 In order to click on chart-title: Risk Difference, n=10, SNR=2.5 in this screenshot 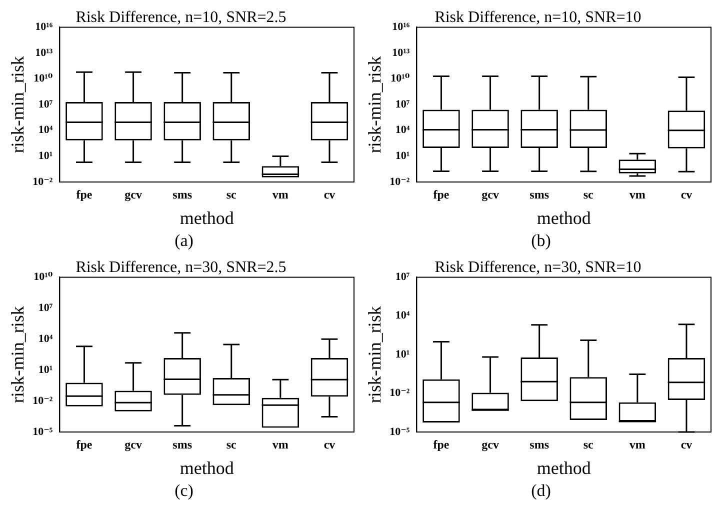, I will do `click(181, 17)`.